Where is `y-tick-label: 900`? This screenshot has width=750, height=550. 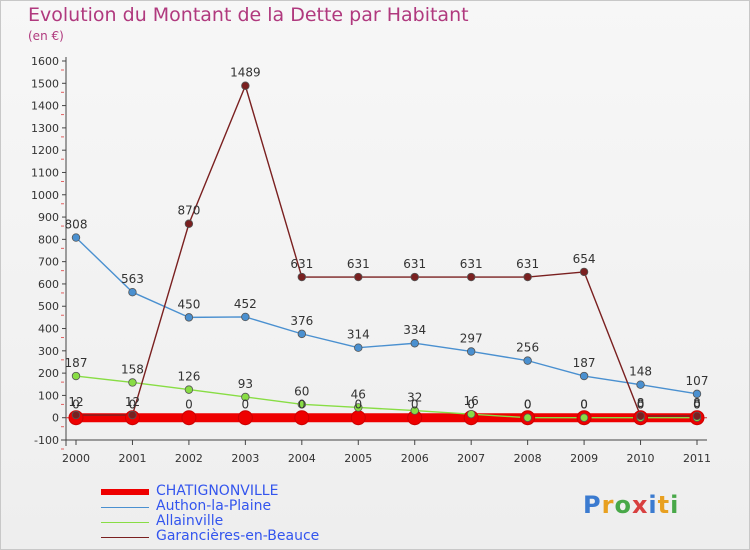 y-tick-label: 900 is located at coordinates (48, 217).